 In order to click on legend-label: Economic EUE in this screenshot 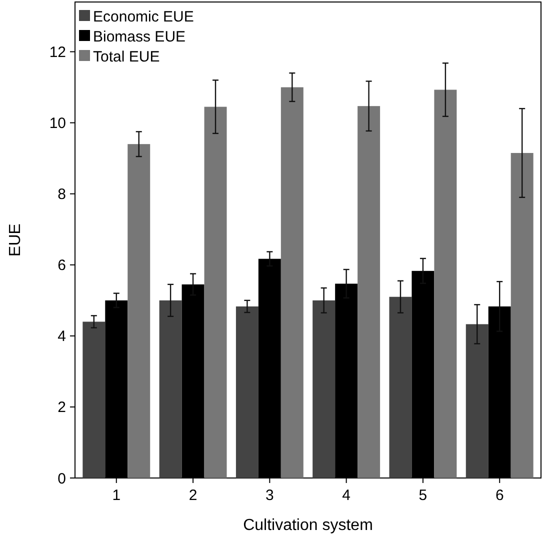, I will do `click(143, 17)`.